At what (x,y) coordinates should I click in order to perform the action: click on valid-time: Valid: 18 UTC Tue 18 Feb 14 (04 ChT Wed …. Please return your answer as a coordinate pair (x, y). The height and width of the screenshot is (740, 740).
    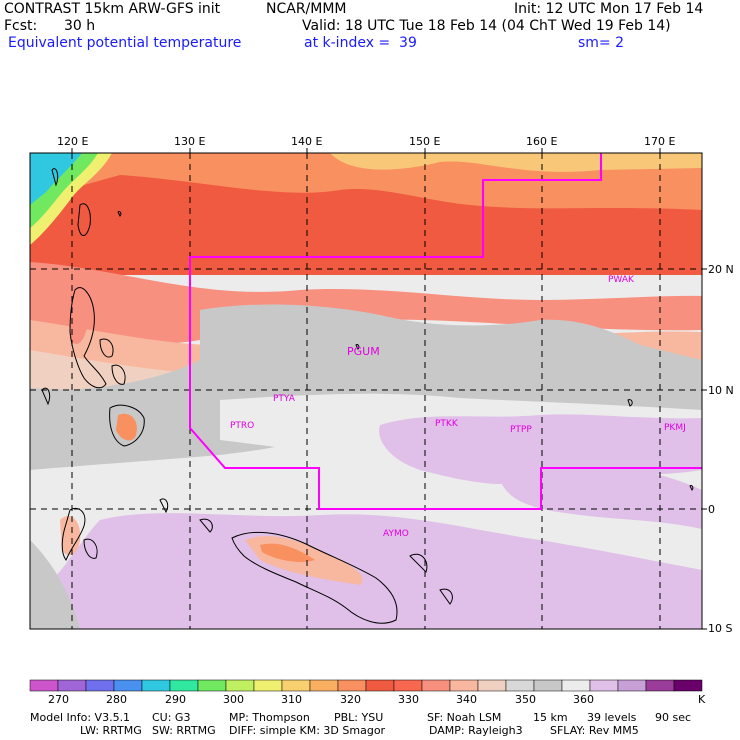
    Looking at the image, I should click on (486, 26).